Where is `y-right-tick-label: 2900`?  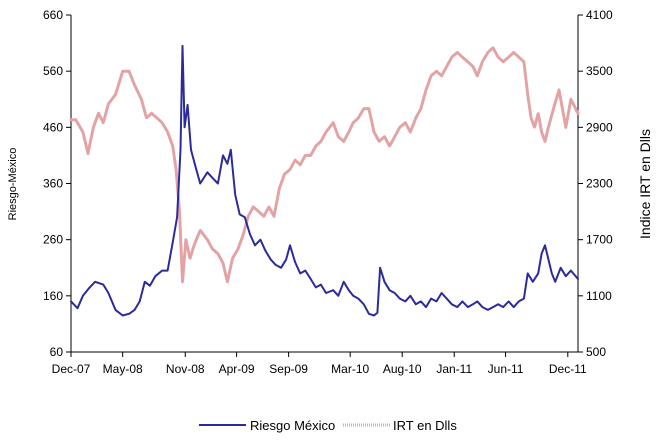 y-right-tick-label: 2900 is located at coordinates (599, 127).